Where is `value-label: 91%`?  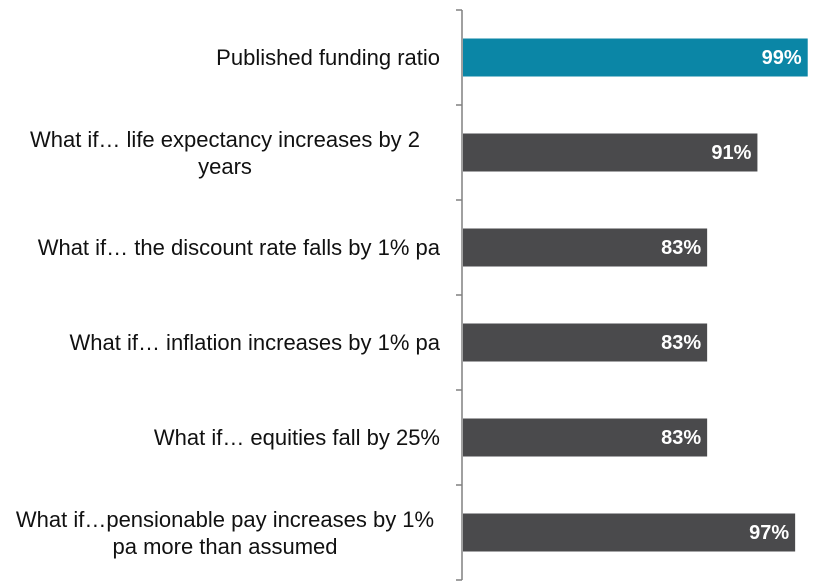
value-label: 91% is located at coordinates (731, 153).